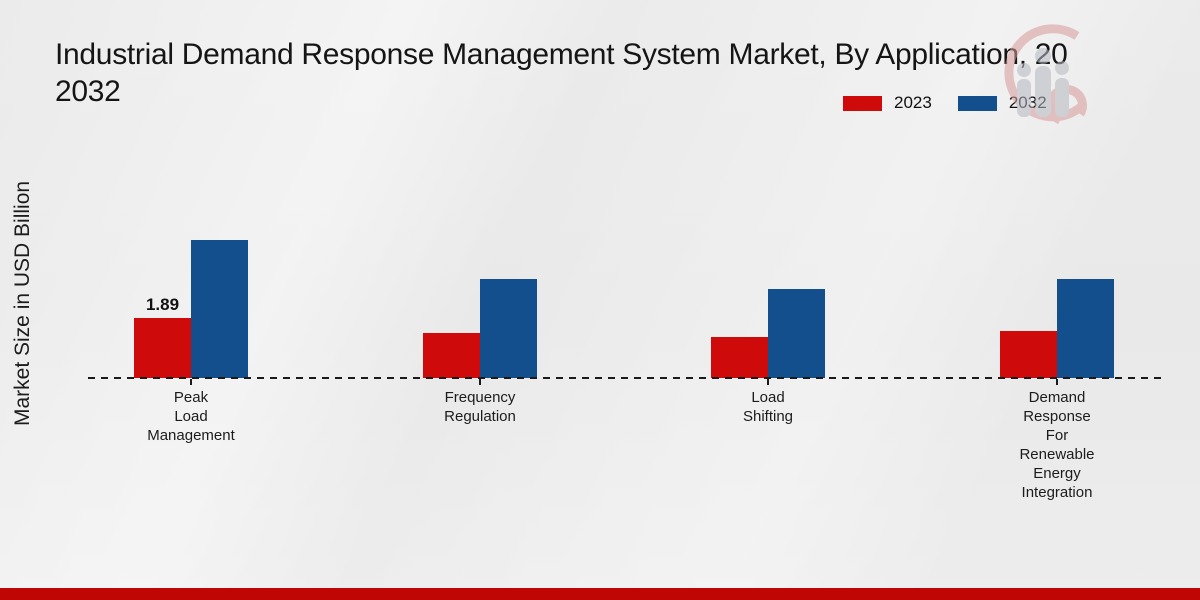 The width and height of the screenshot is (1200, 600). What do you see at coordinates (508, 328) in the screenshot?
I see `bar-2032-frequency-regulation` at bounding box center [508, 328].